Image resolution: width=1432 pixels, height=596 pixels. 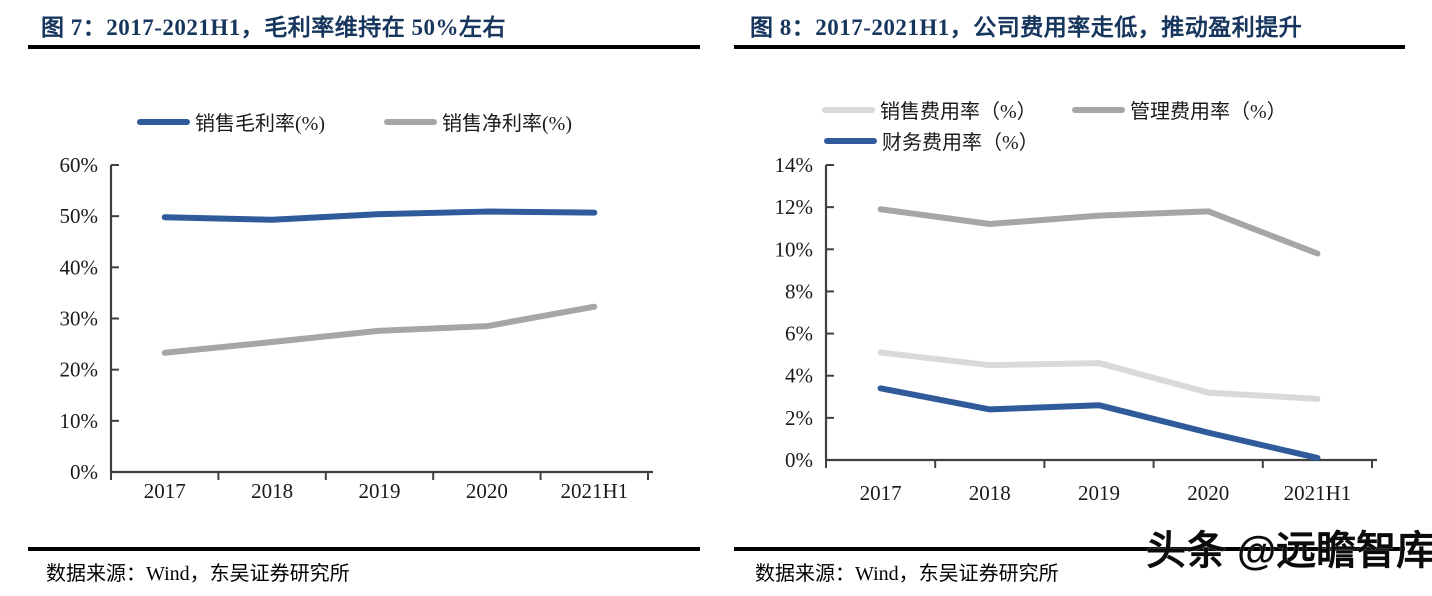 What do you see at coordinates (799, 418) in the screenshot?
I see `y-axis-tick-label: 2%` at bounding box center [799, 418].